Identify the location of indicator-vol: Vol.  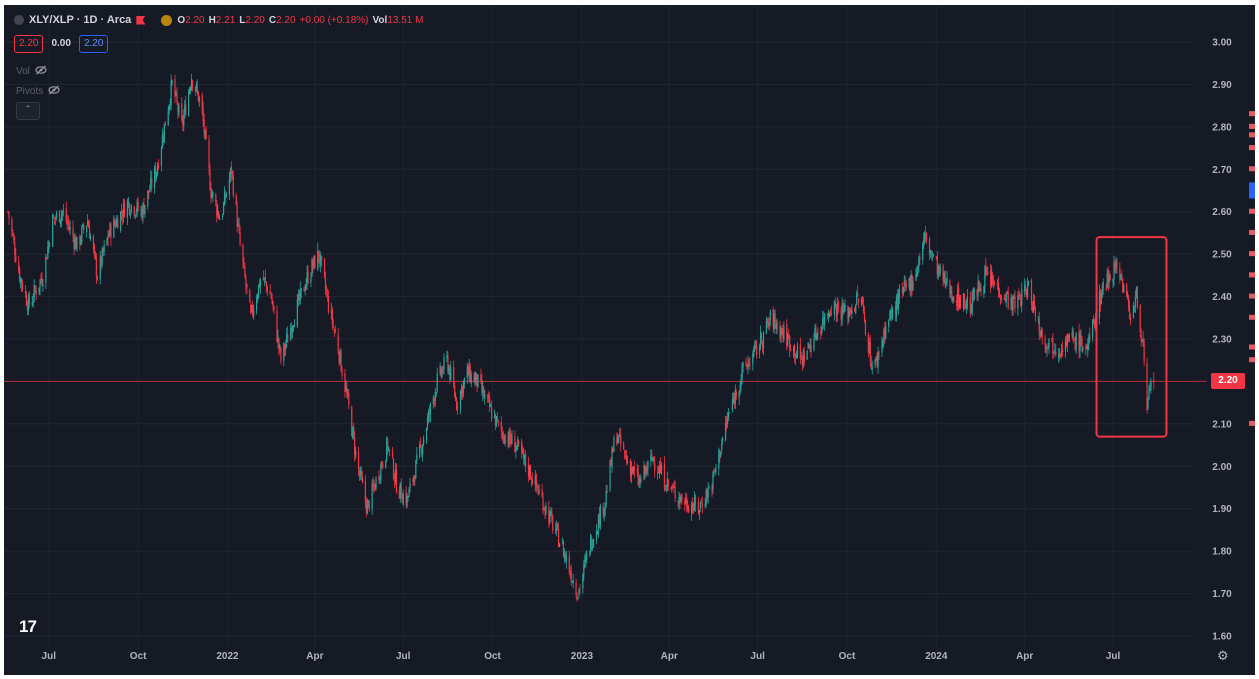
(31, 71).